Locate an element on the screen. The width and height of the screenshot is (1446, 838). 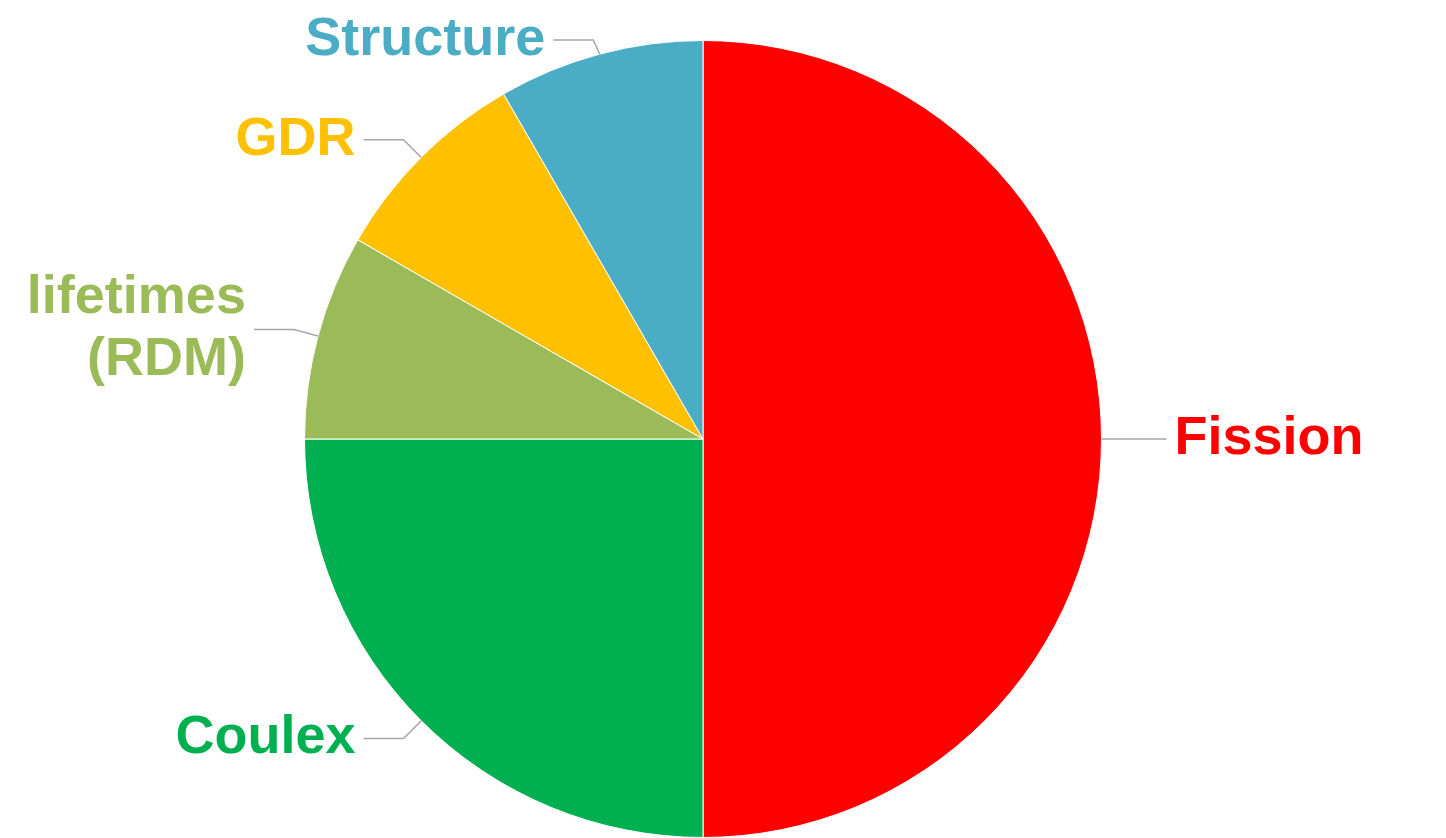
slice-label: Coulex is located at coordinates (265, 734).